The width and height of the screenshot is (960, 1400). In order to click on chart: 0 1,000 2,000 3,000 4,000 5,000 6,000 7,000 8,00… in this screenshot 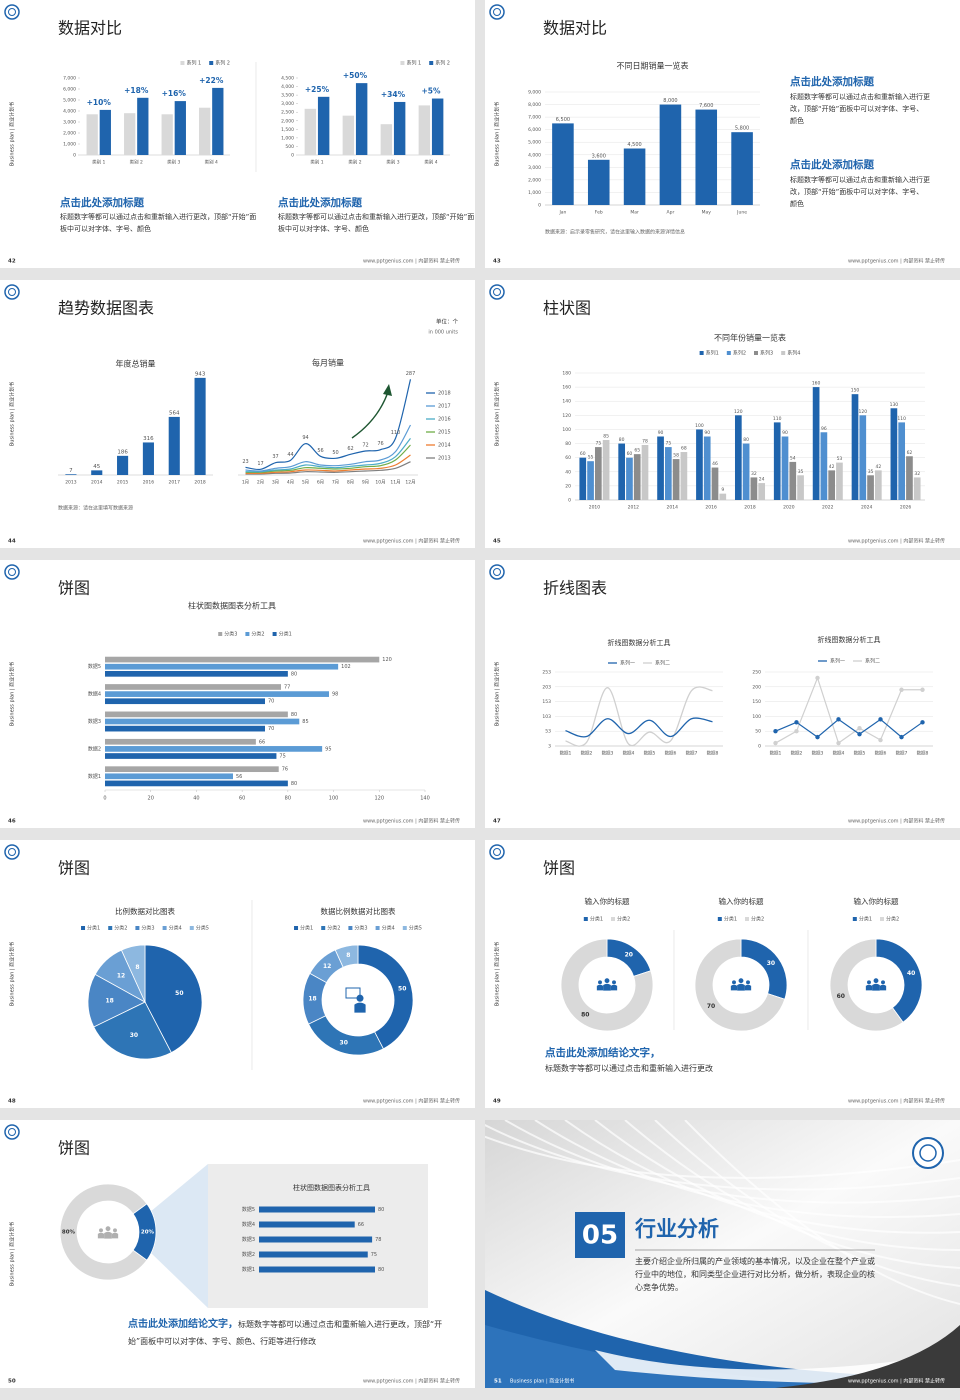, I will do `click(644, 138)`.